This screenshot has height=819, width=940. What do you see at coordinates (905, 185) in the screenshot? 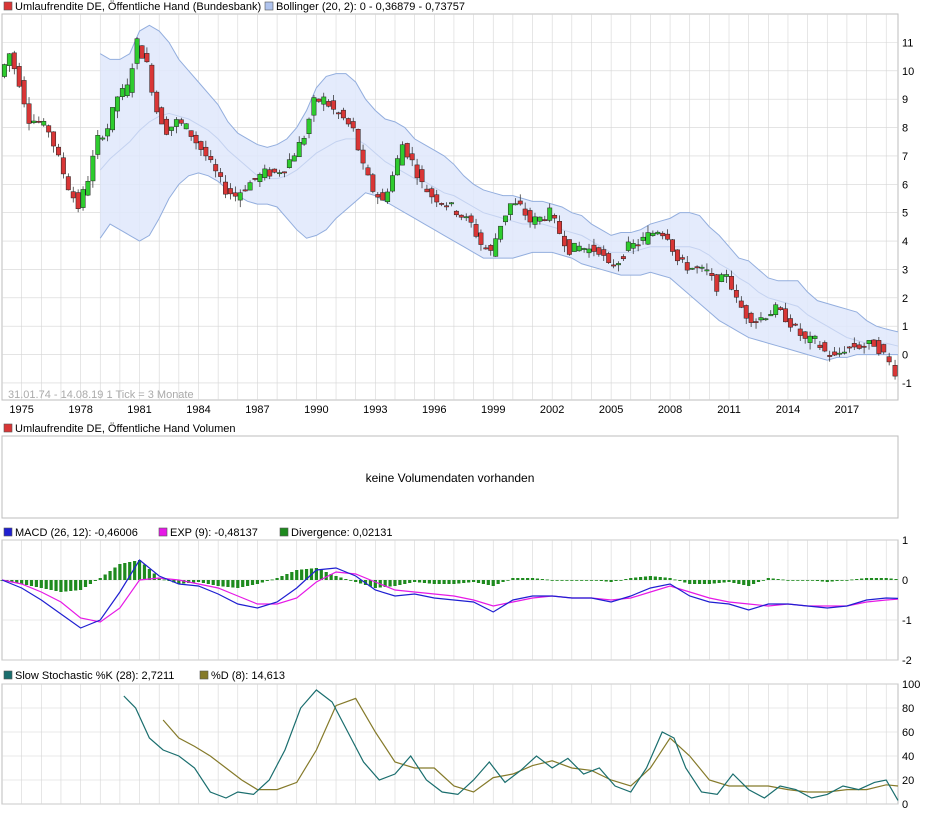
I see `price-y-tick-label: 6` at bounding box center [905, 185].